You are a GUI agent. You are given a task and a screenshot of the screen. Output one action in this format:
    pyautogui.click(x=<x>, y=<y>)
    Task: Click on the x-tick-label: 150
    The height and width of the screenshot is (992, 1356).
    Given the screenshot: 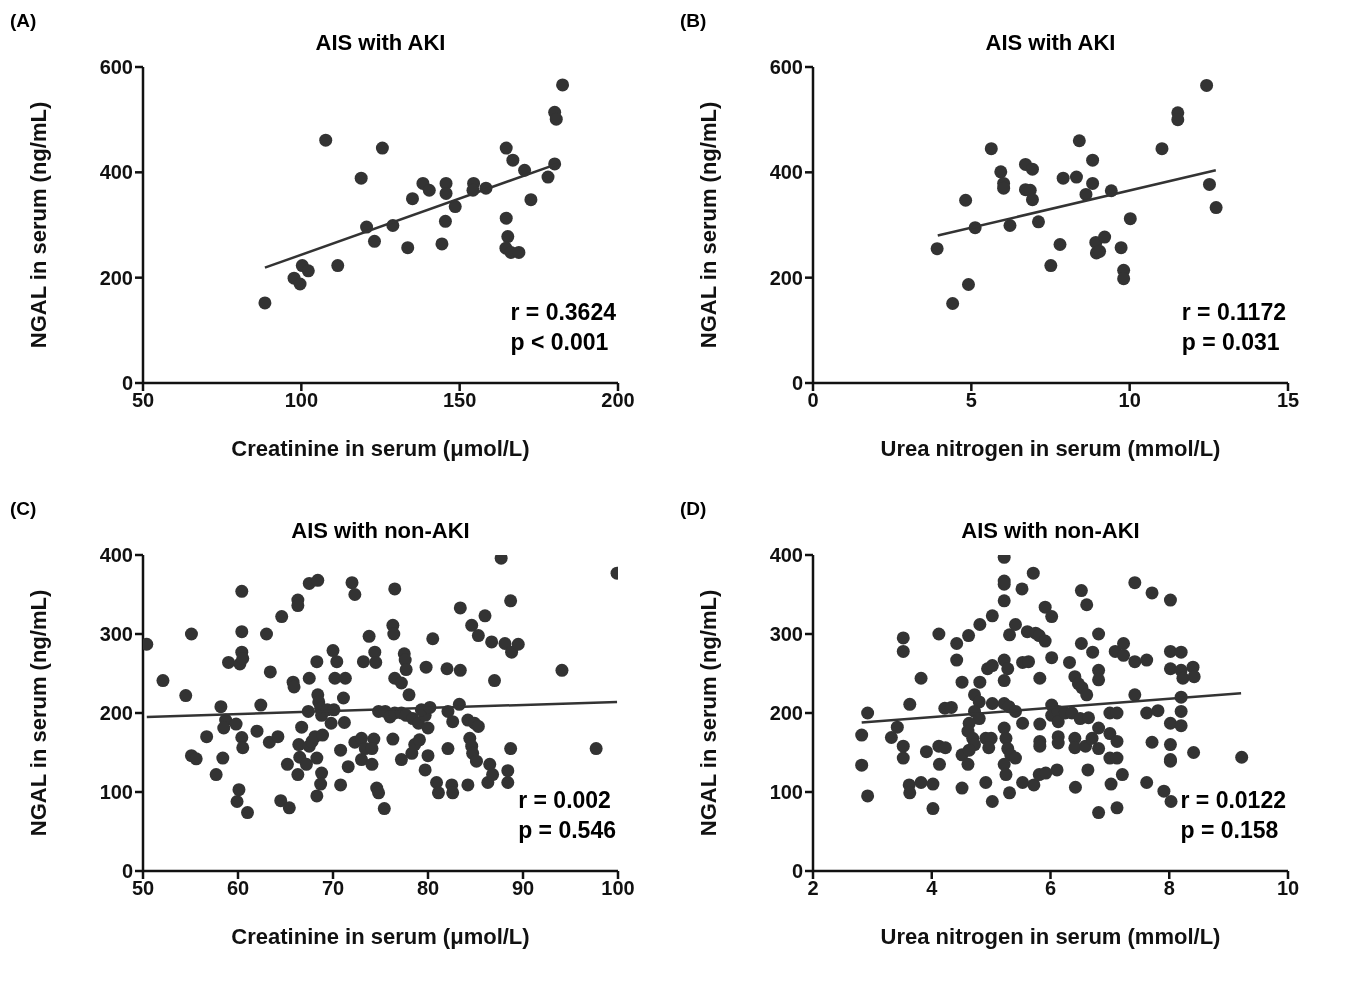 What is the action you would take?
    pyautogui.click(x=459, y=400)
    